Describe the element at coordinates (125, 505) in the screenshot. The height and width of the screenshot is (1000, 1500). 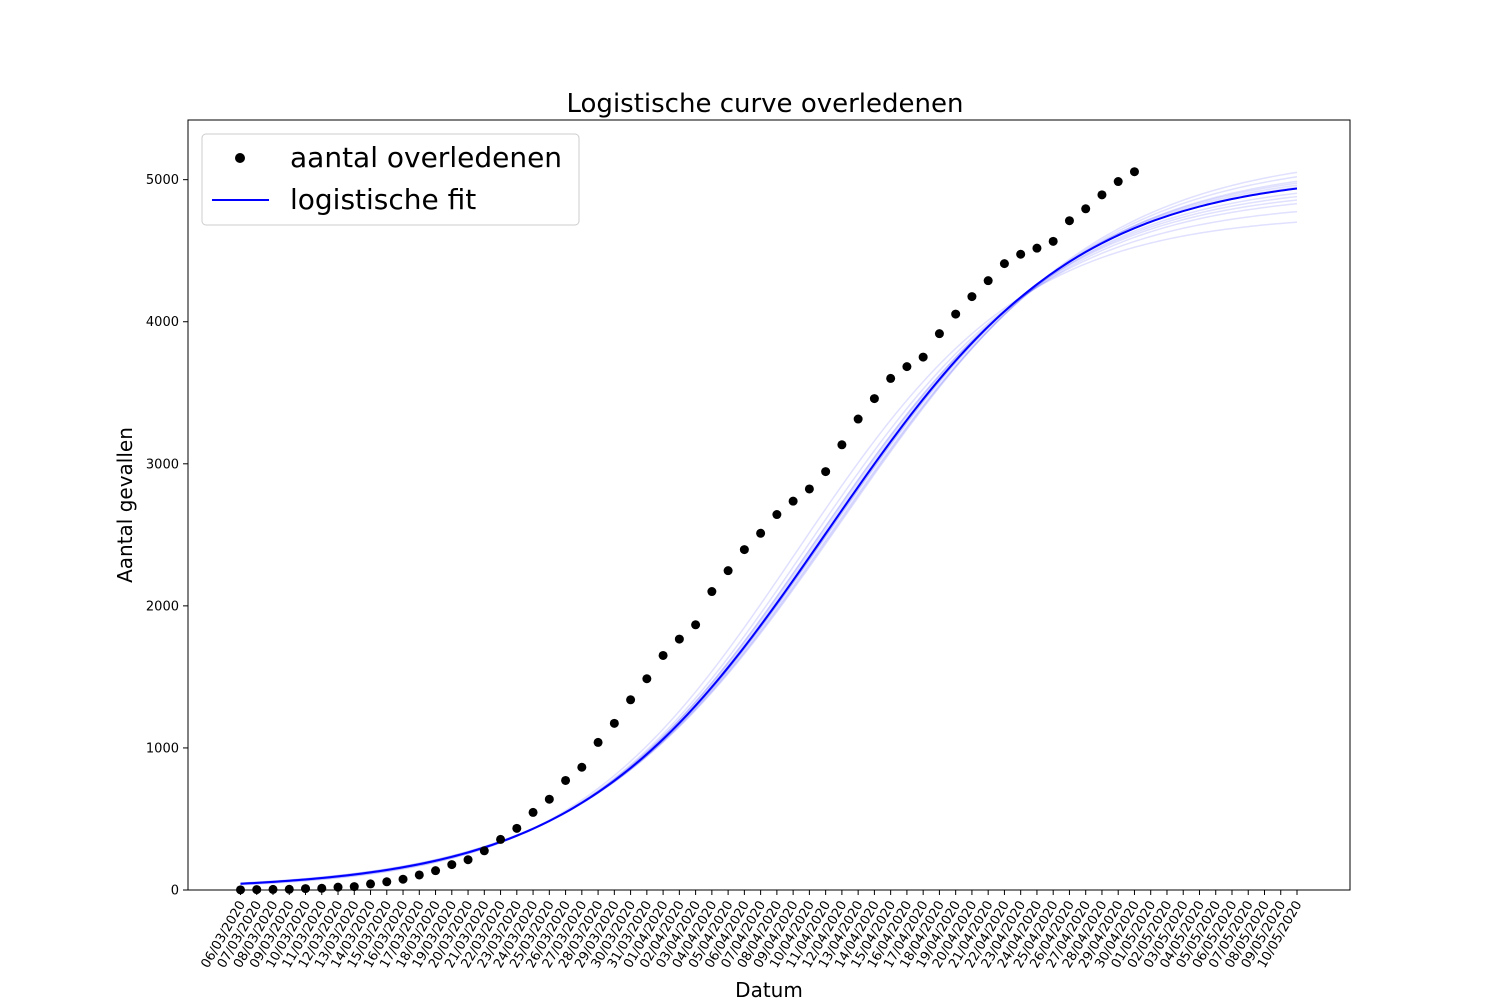
I see `y-axis-title: Aantal gevallen` at that location.